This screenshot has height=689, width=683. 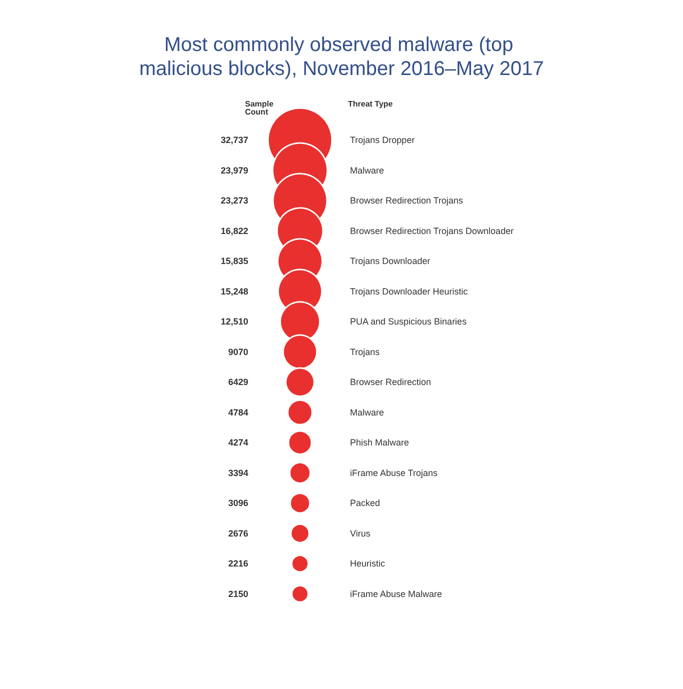 What do you see at coordinates (238, 503) in the screenshot?
I see `data-label: 3096` at bounding box center [238, 503].